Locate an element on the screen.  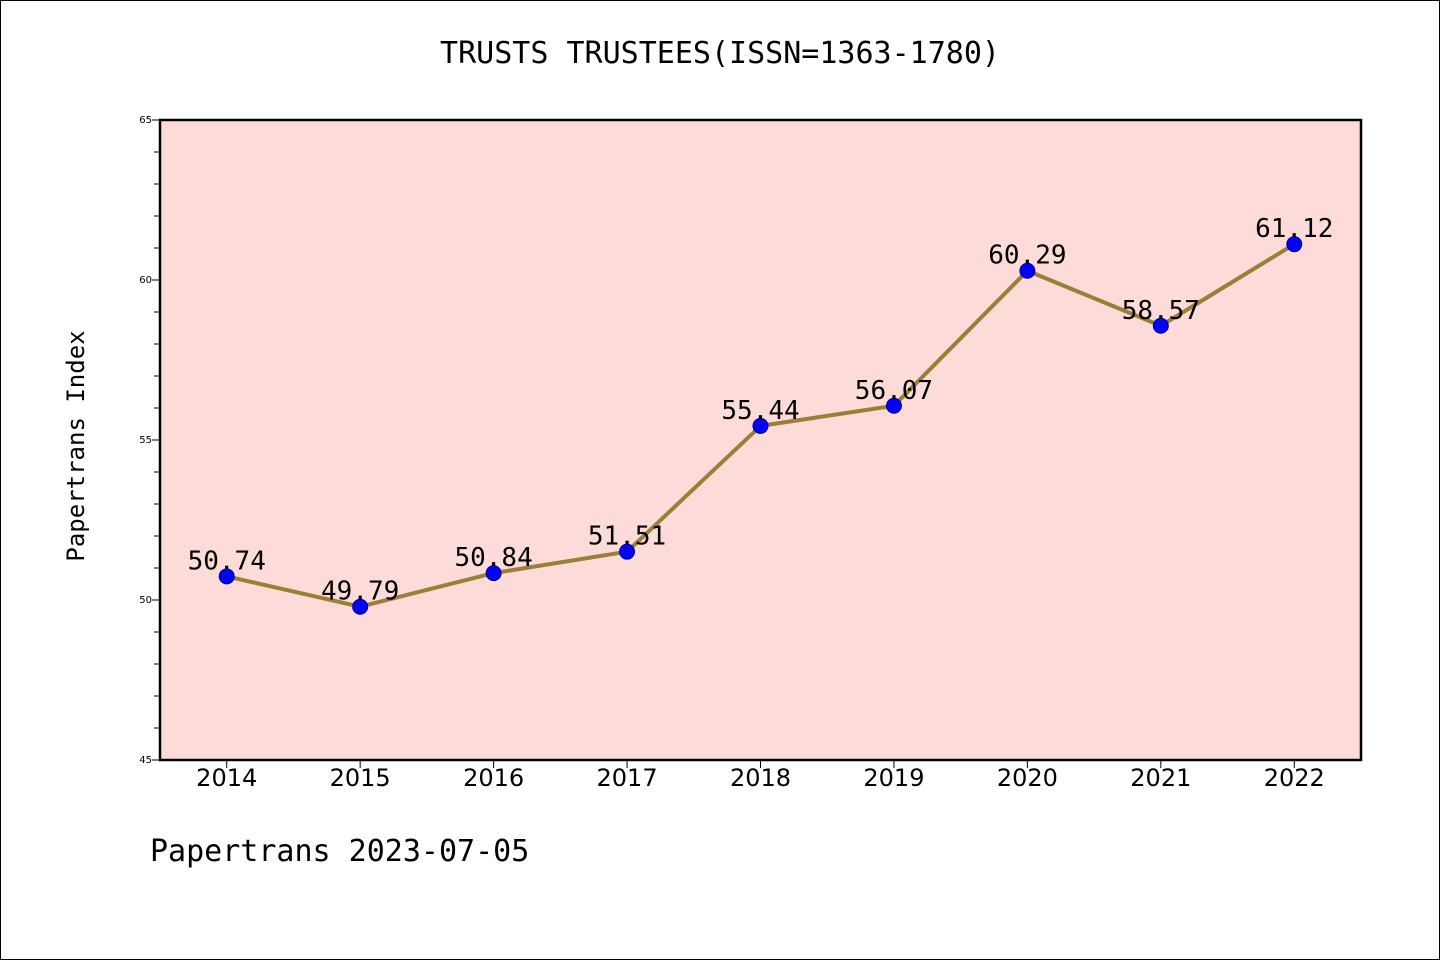
x-tick-label: 2020 is located at coordinates (1027, 778).